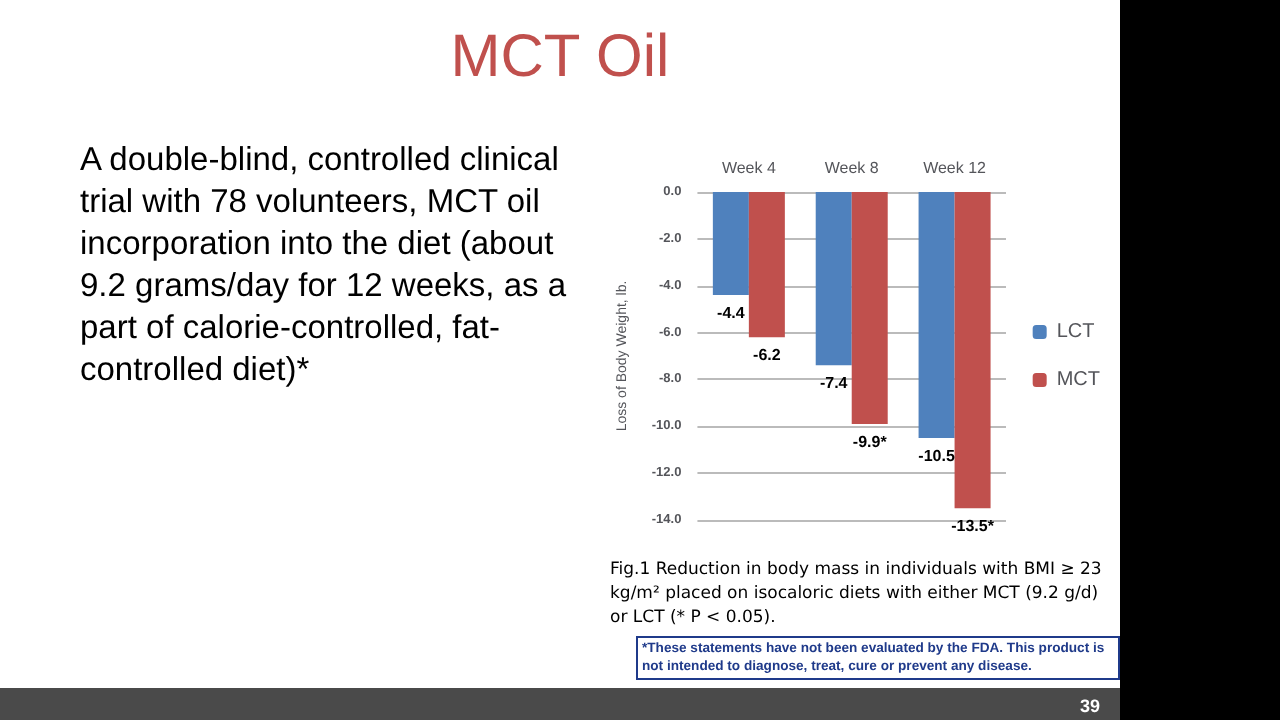 The height and width of the screenshot is (720, 1280). What do you see at coordinates (857, 594) in the screenshot?
I see `caption: Fig.1 Reduction in body mass in individuals with BMI ≥ 23 kg/m² placed on isocaloric diets with either MCT (9.2 g/d) or LCT (* P < 0.05).` at bounding box center [857, 594].